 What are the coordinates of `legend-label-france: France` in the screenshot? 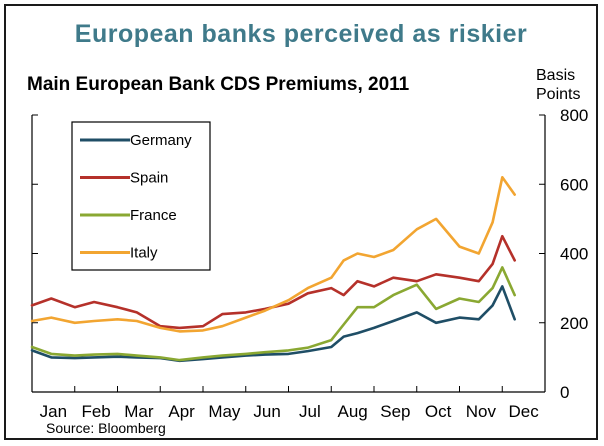 It's located at (153, 215).